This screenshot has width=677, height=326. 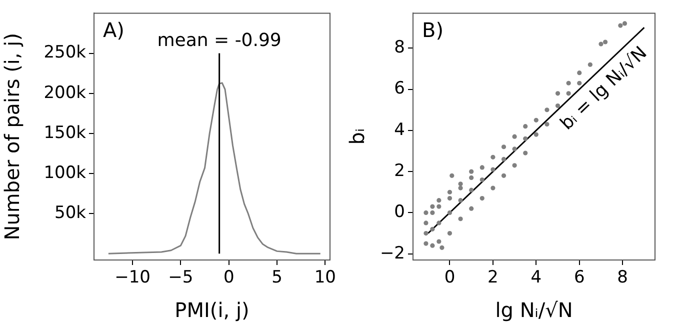 I want to click on x-tick-label: 4, so click(x=536, y=278).